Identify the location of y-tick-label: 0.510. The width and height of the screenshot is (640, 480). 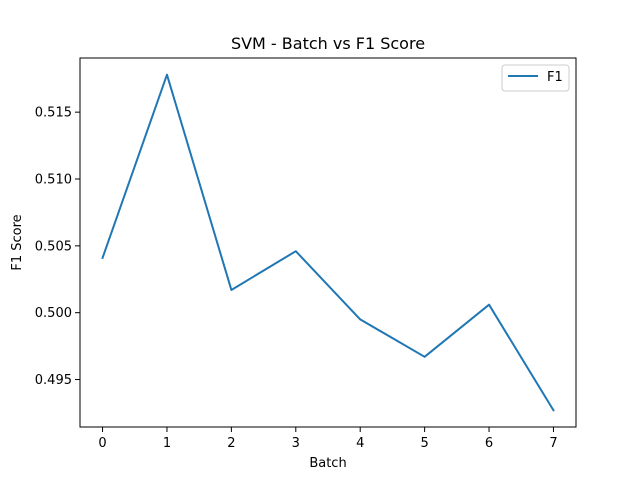
(53, 179).